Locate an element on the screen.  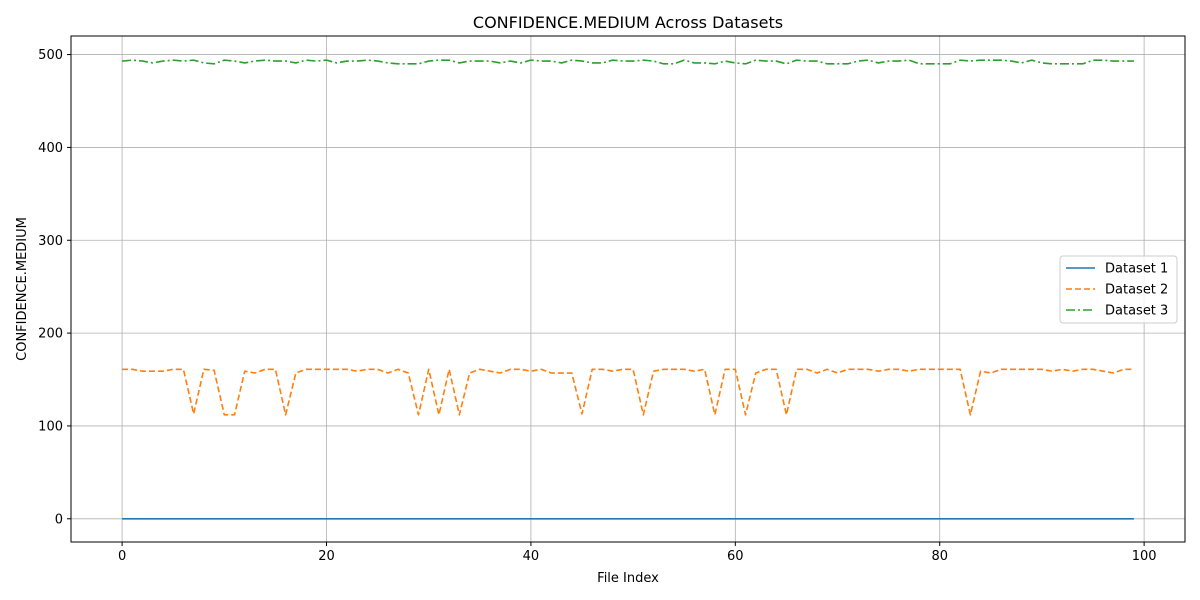
legend-label-2: Dataset 2 is located at coordinates (1136, 290).